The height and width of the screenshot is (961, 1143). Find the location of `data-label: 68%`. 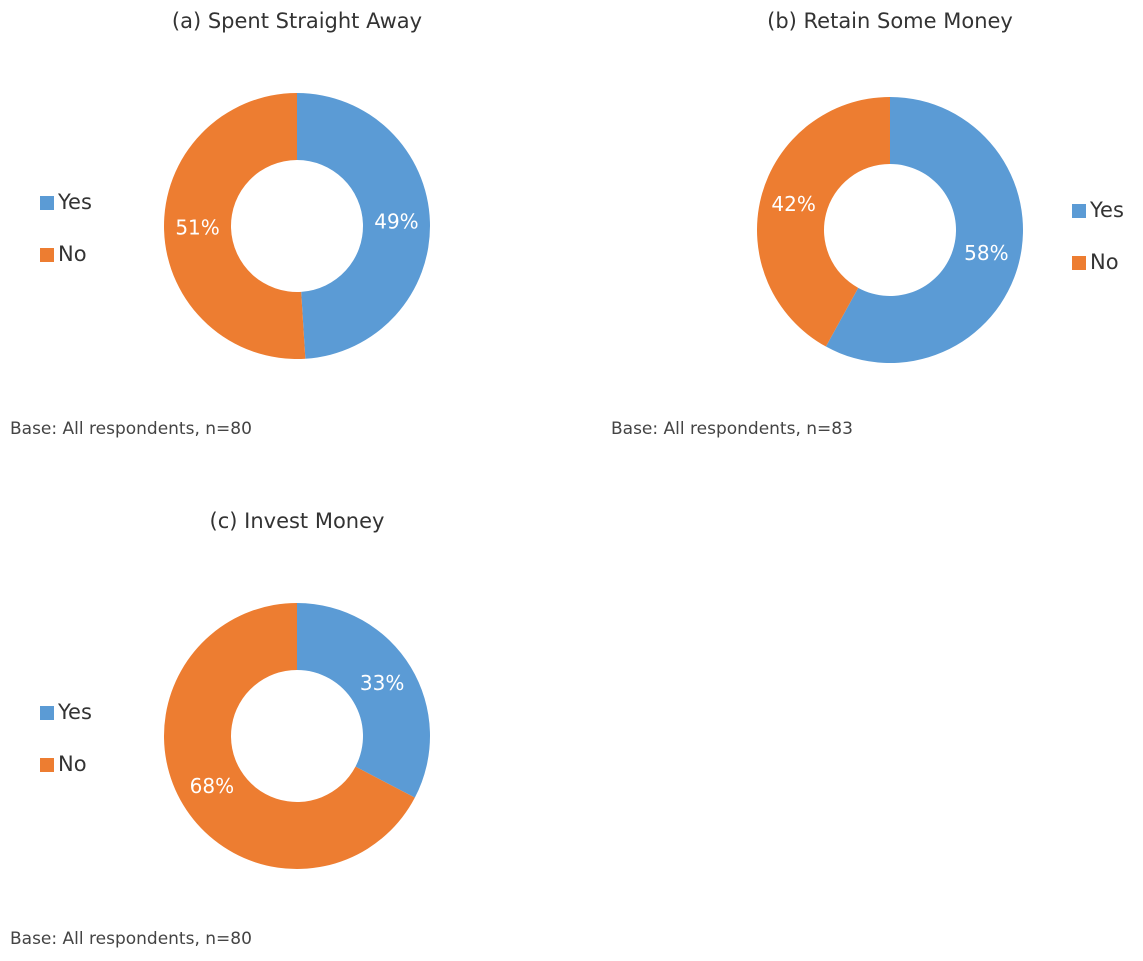

data-label: 68% is located at coordinates (212, 786).